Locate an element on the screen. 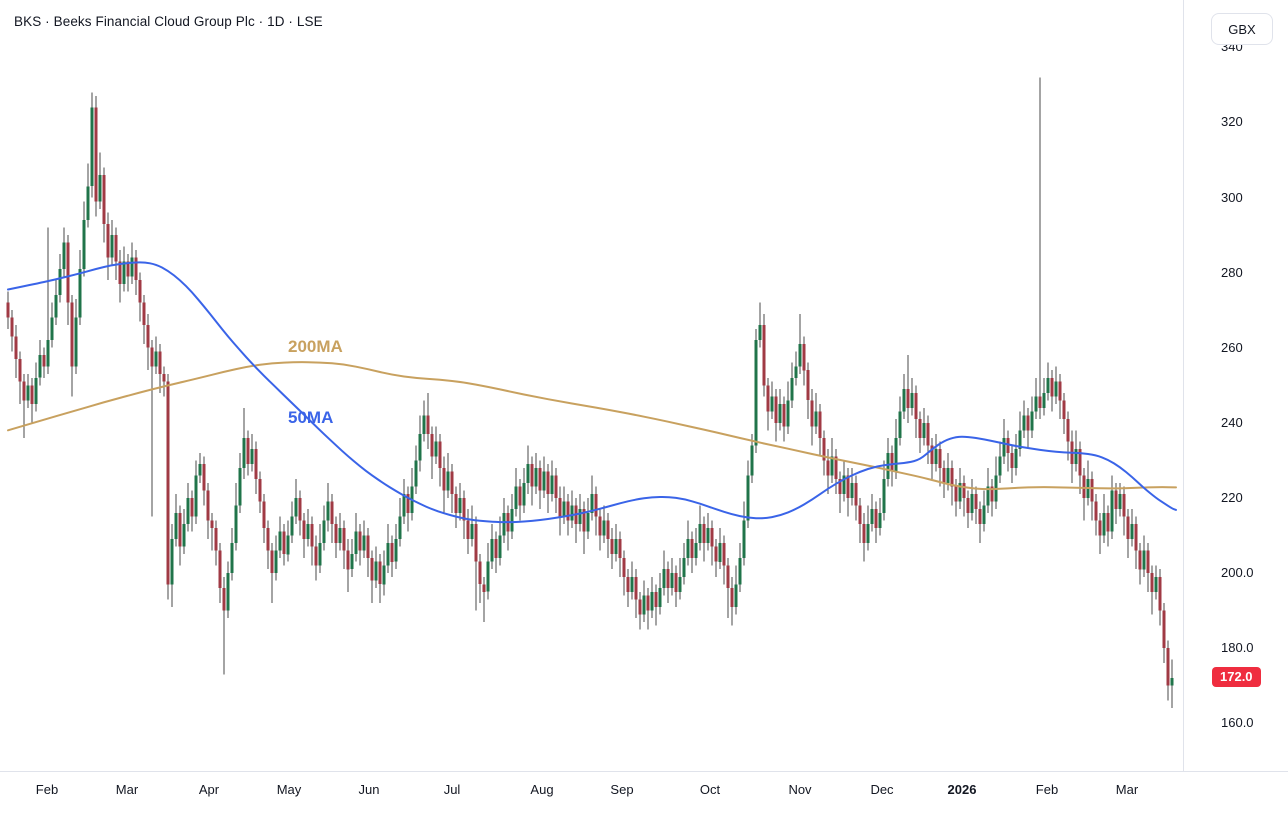  price-axis-label: 260 is located at coordinates (1232, 347).